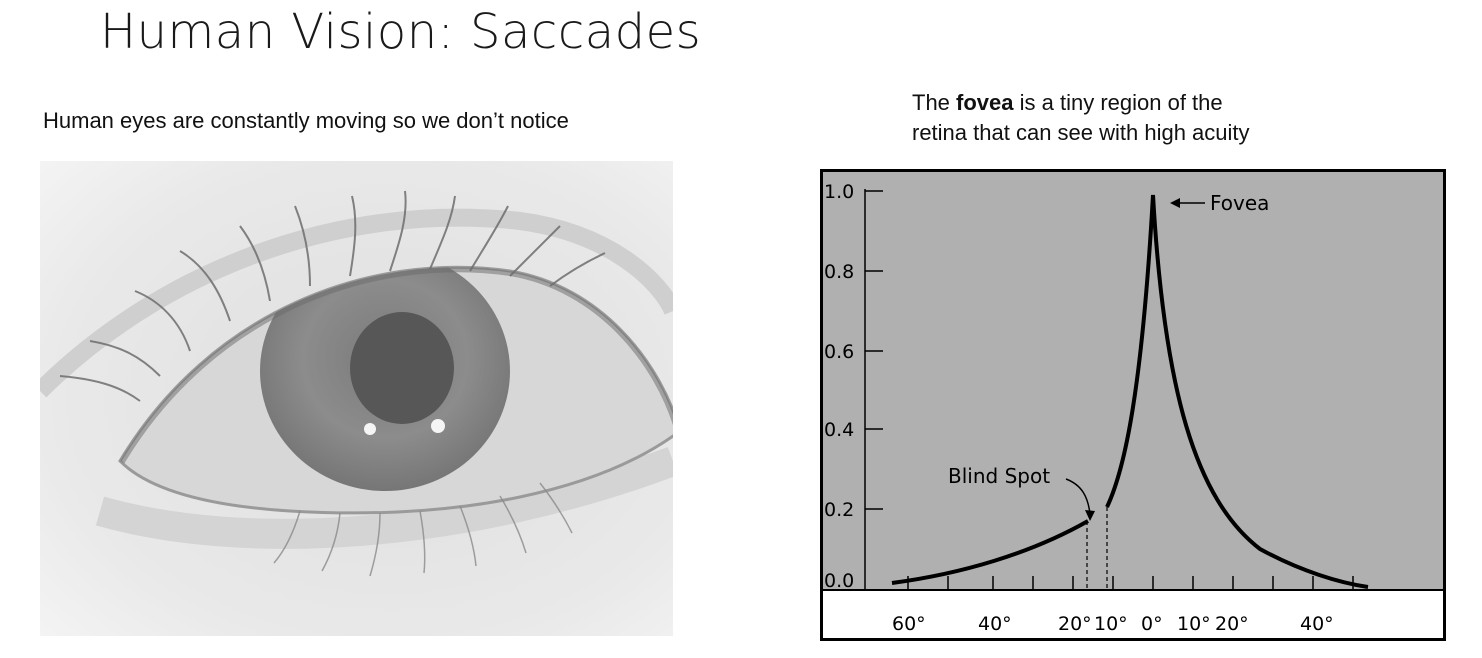 Image resolution: width=1482 pixels, height=658 pixels. Describe the element at coordinates (985, 102) in the screenshot. I see `fovea-term: fovea` at that location.